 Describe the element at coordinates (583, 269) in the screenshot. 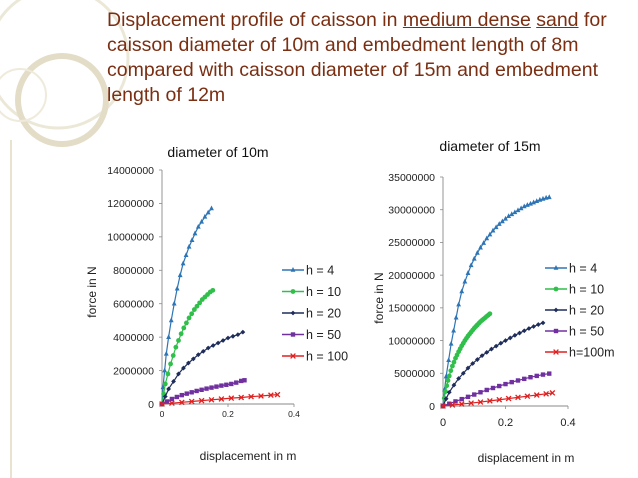

I see `legend-label: h = 4` at that location.